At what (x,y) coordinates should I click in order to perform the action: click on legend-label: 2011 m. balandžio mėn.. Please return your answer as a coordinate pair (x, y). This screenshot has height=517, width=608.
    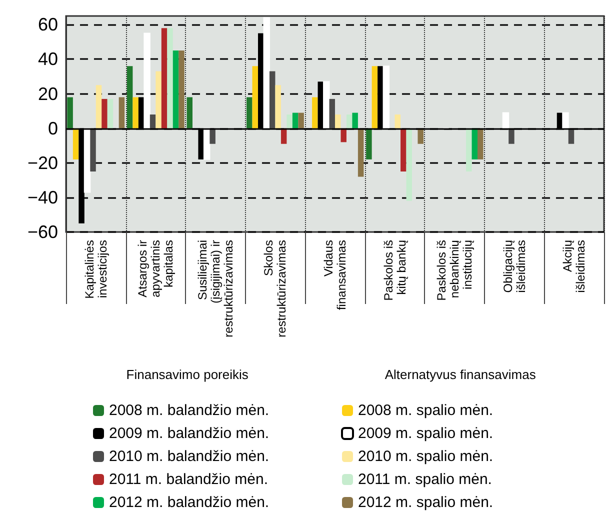
    Looking at the image, I should click on (188, 479).